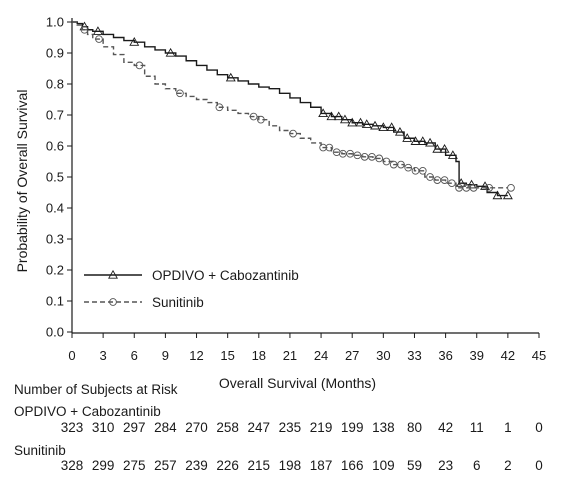  I want to click on y-axis-title: Probability of Overall Survival, so click(22, 181).